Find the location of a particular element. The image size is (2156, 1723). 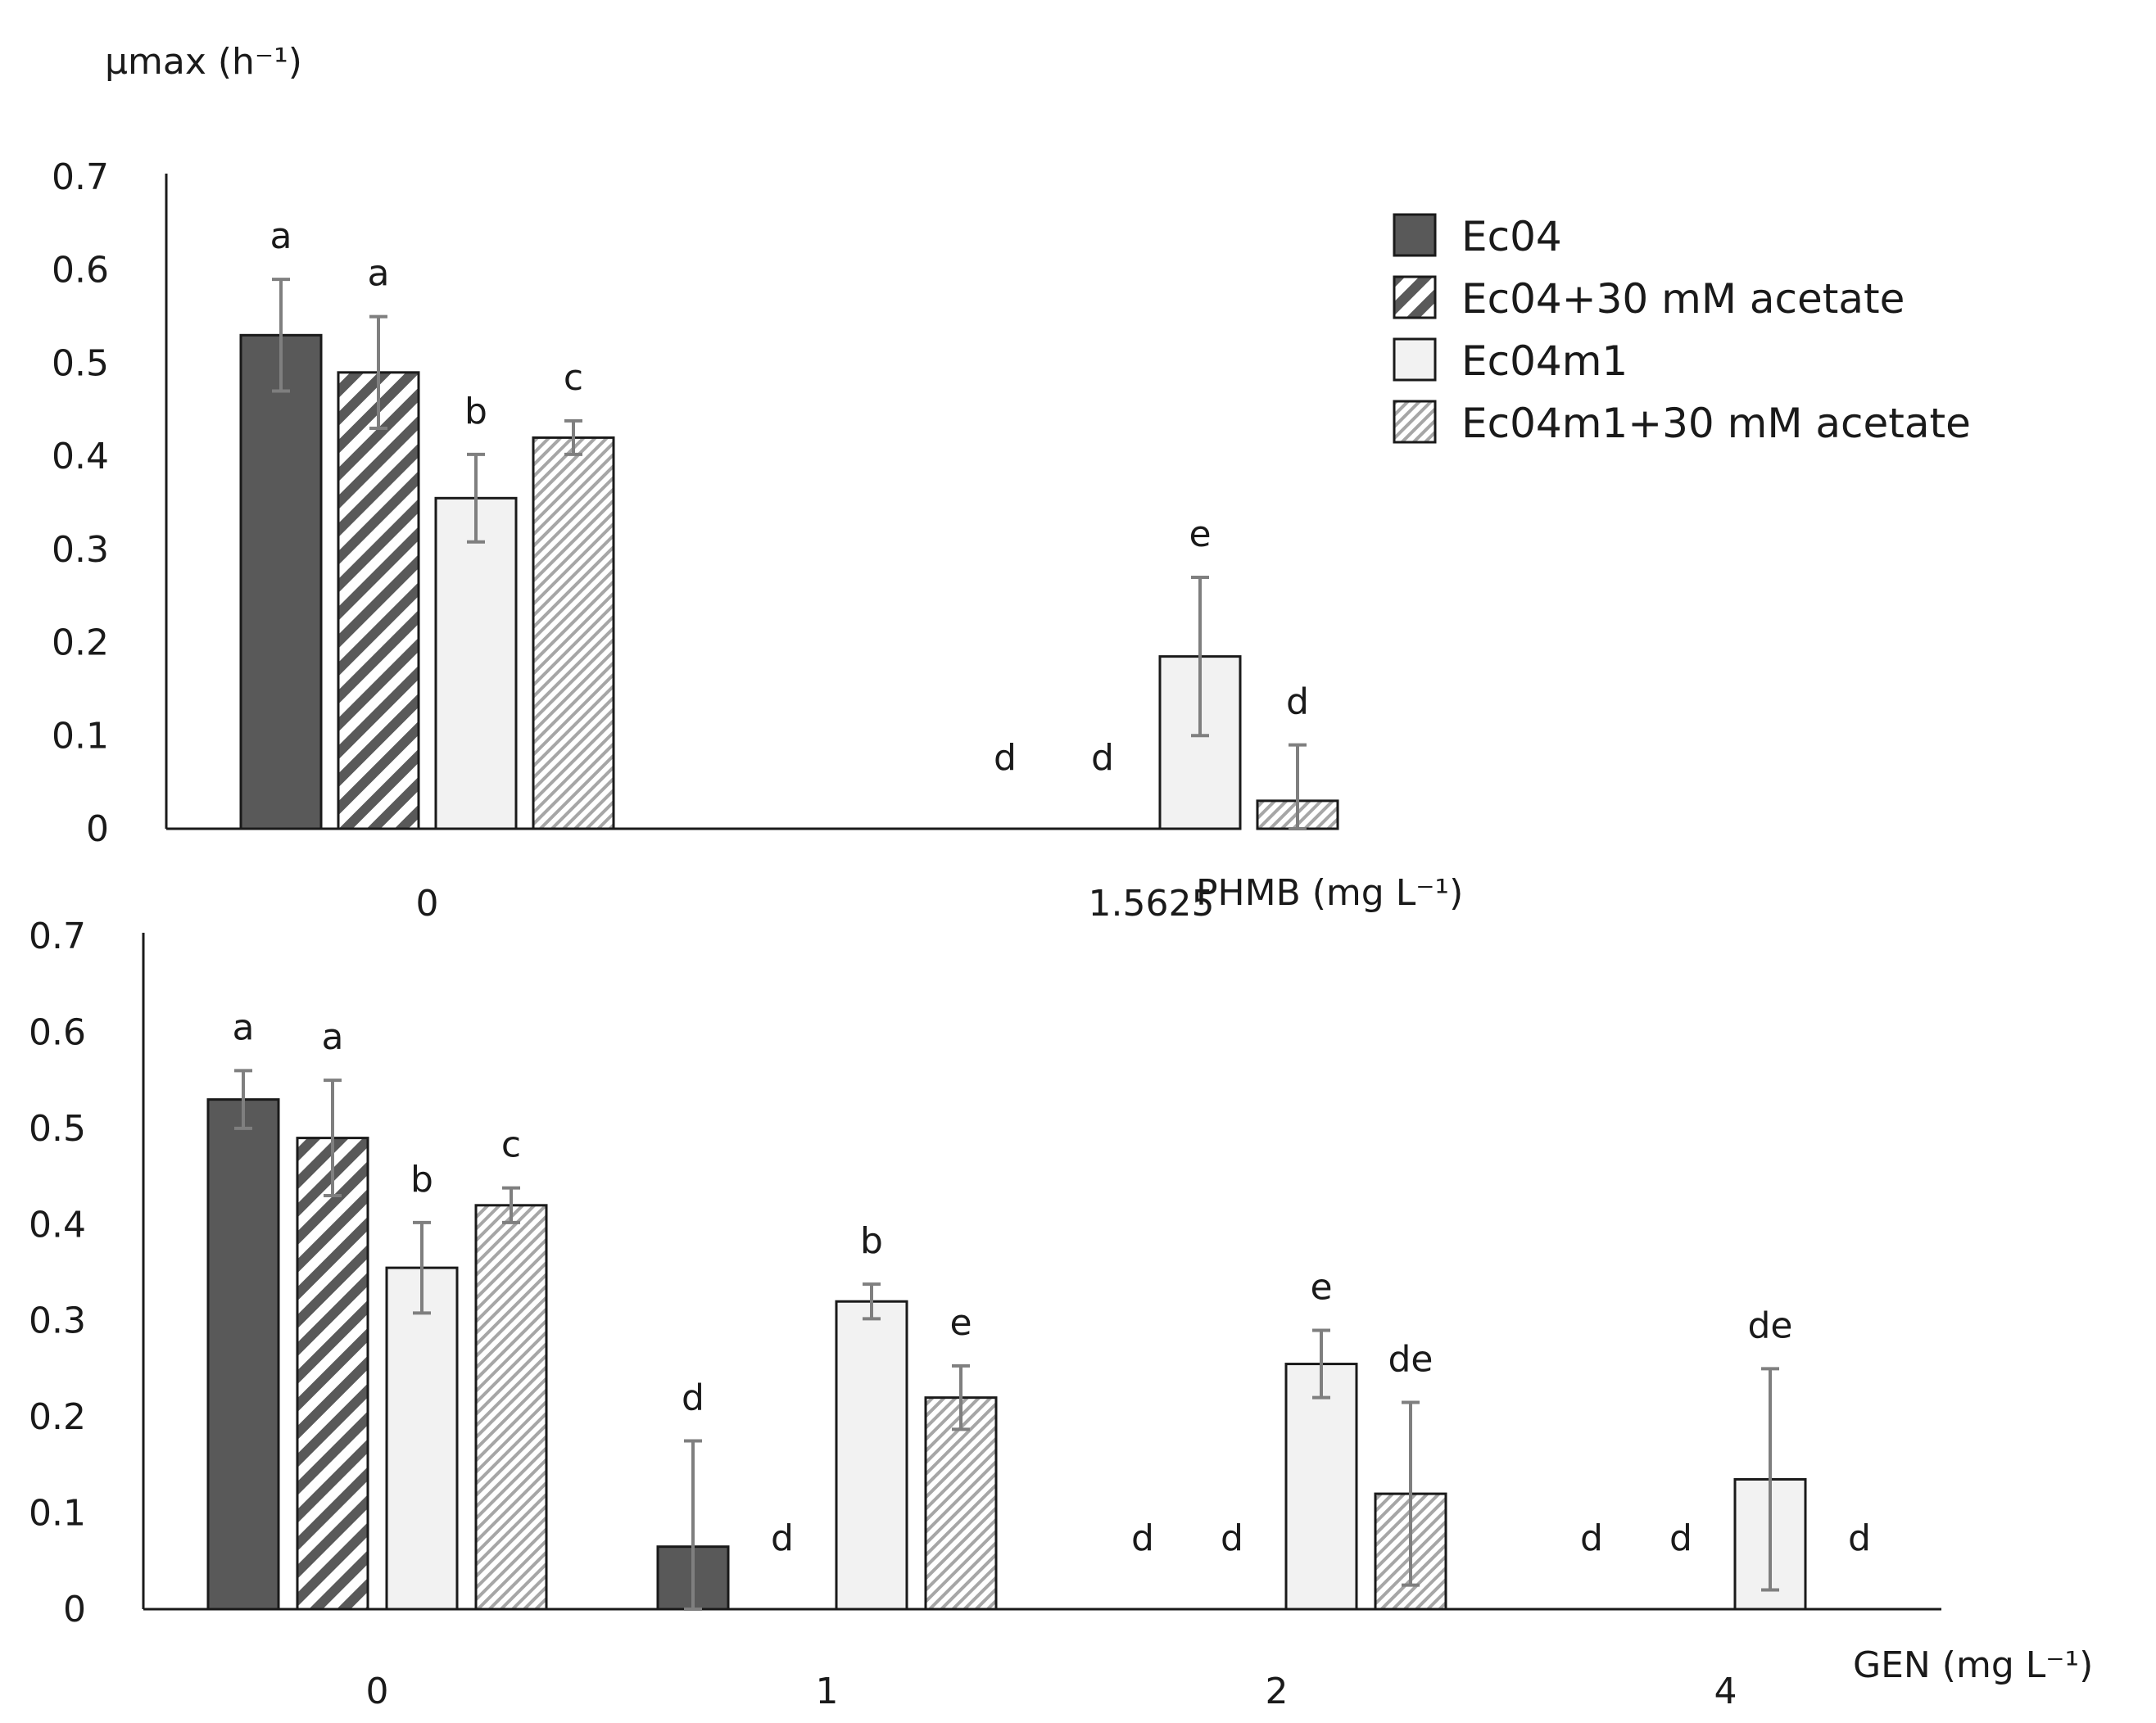

legend-swatch-ec04 is located at coordinates (1415, 235).